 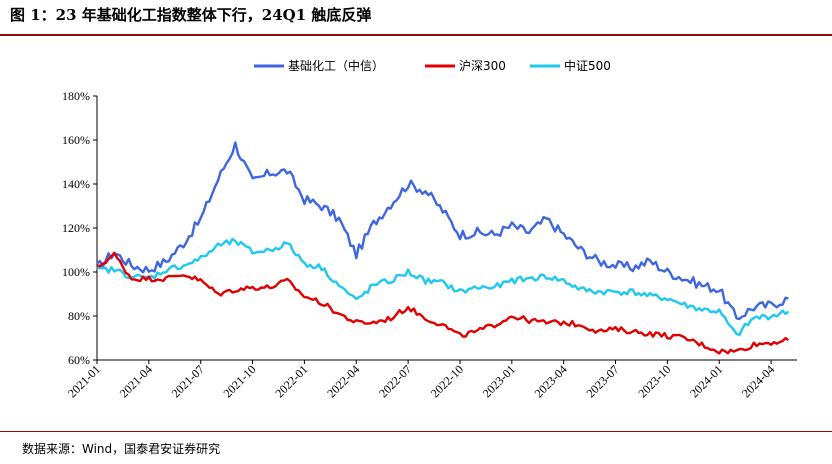 I want to click on y-tick-label: 140%, so click(x=76, y=184).